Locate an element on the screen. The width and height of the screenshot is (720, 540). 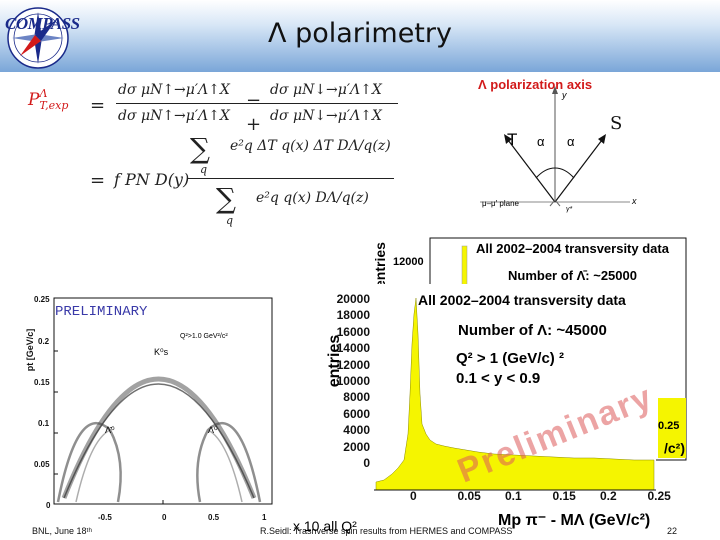
lambda-xlabel: Mp π⁻ - MΛ (GeV/c²) is located at coordinates (574, 520).